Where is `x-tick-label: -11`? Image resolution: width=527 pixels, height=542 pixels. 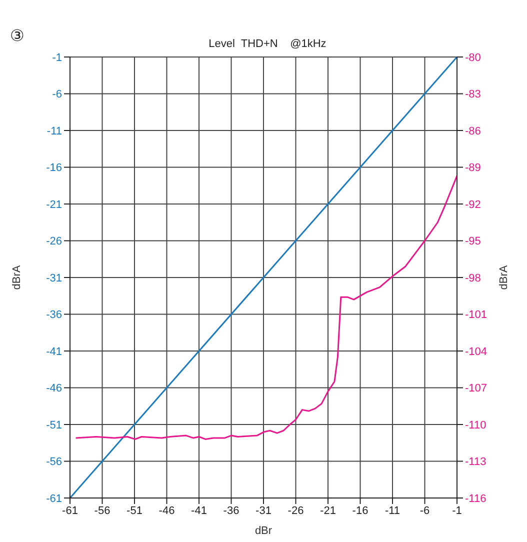
x-tick-label: -11 is located at coordinates (392, 510).